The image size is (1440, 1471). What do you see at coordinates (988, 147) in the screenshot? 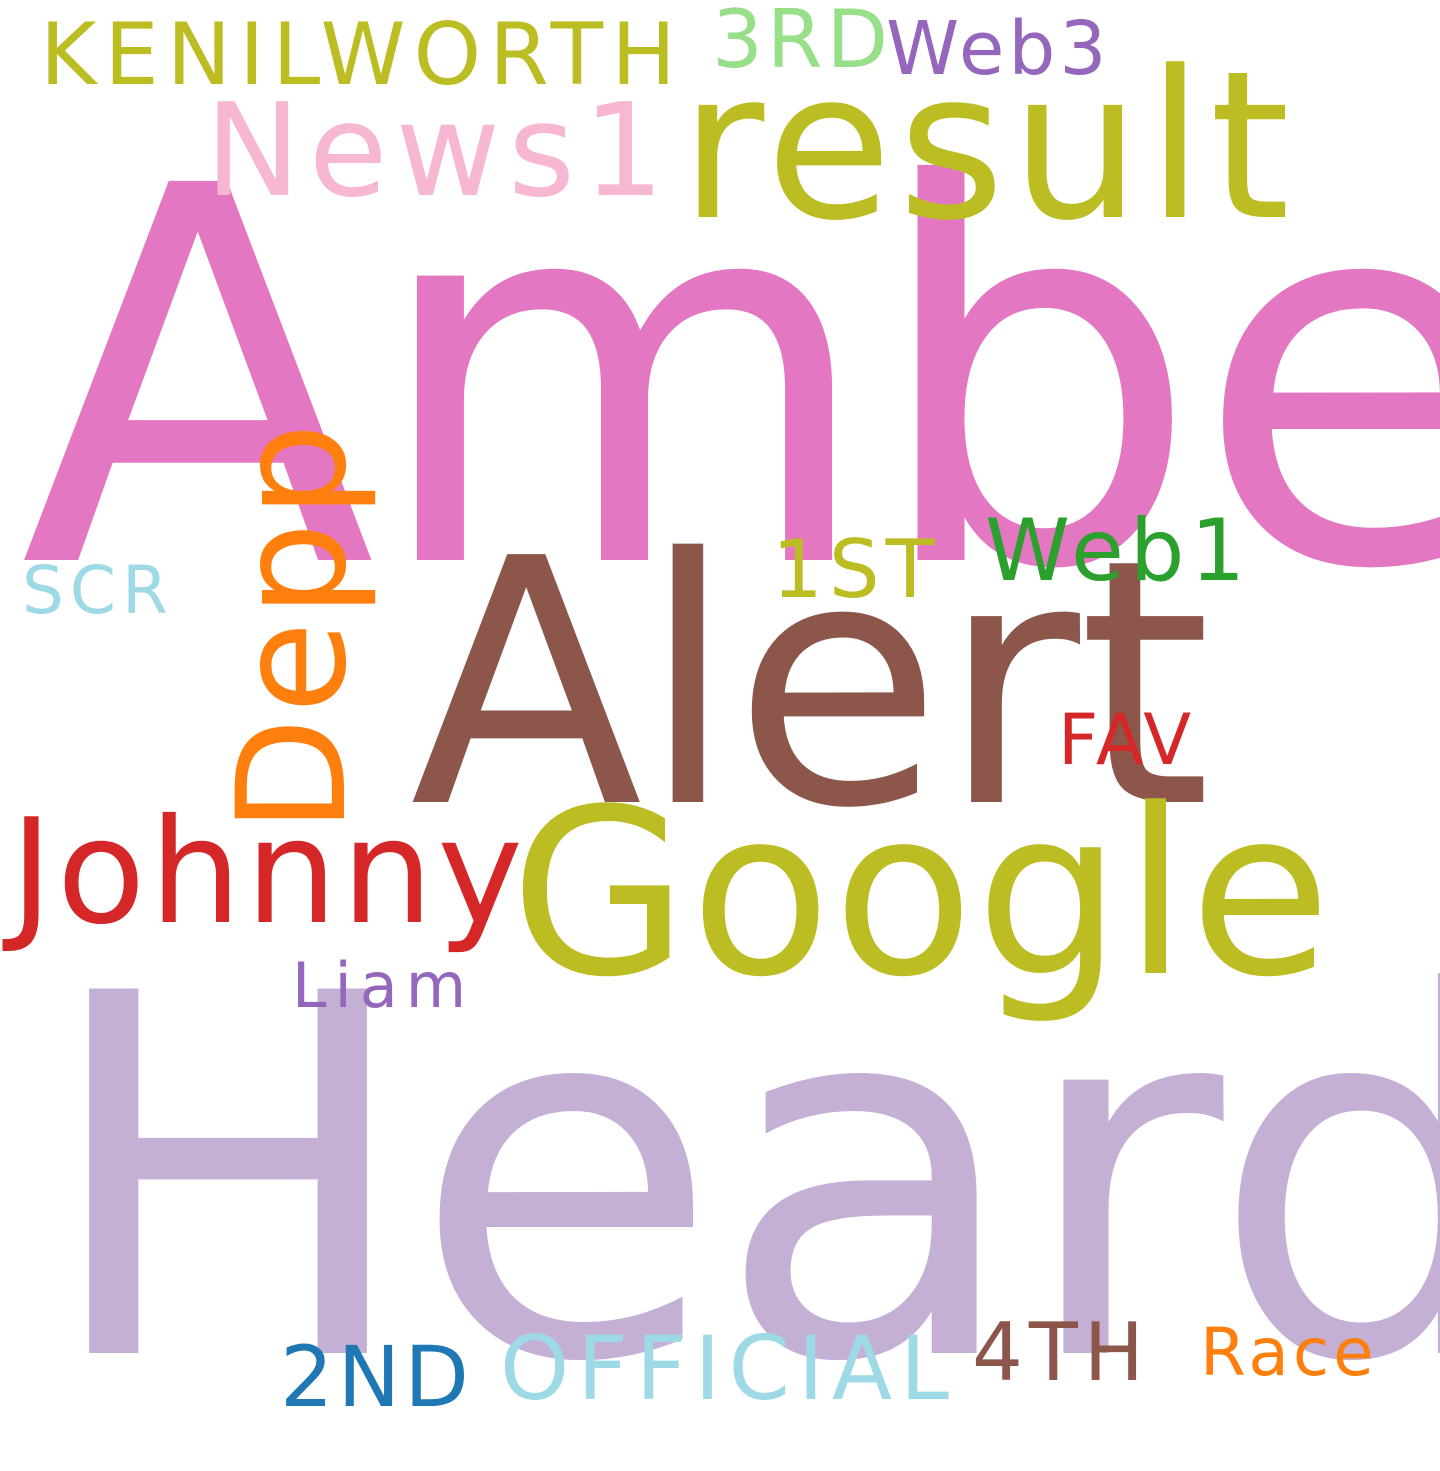
I see `word-result: result` at bounding box center [988, 147].